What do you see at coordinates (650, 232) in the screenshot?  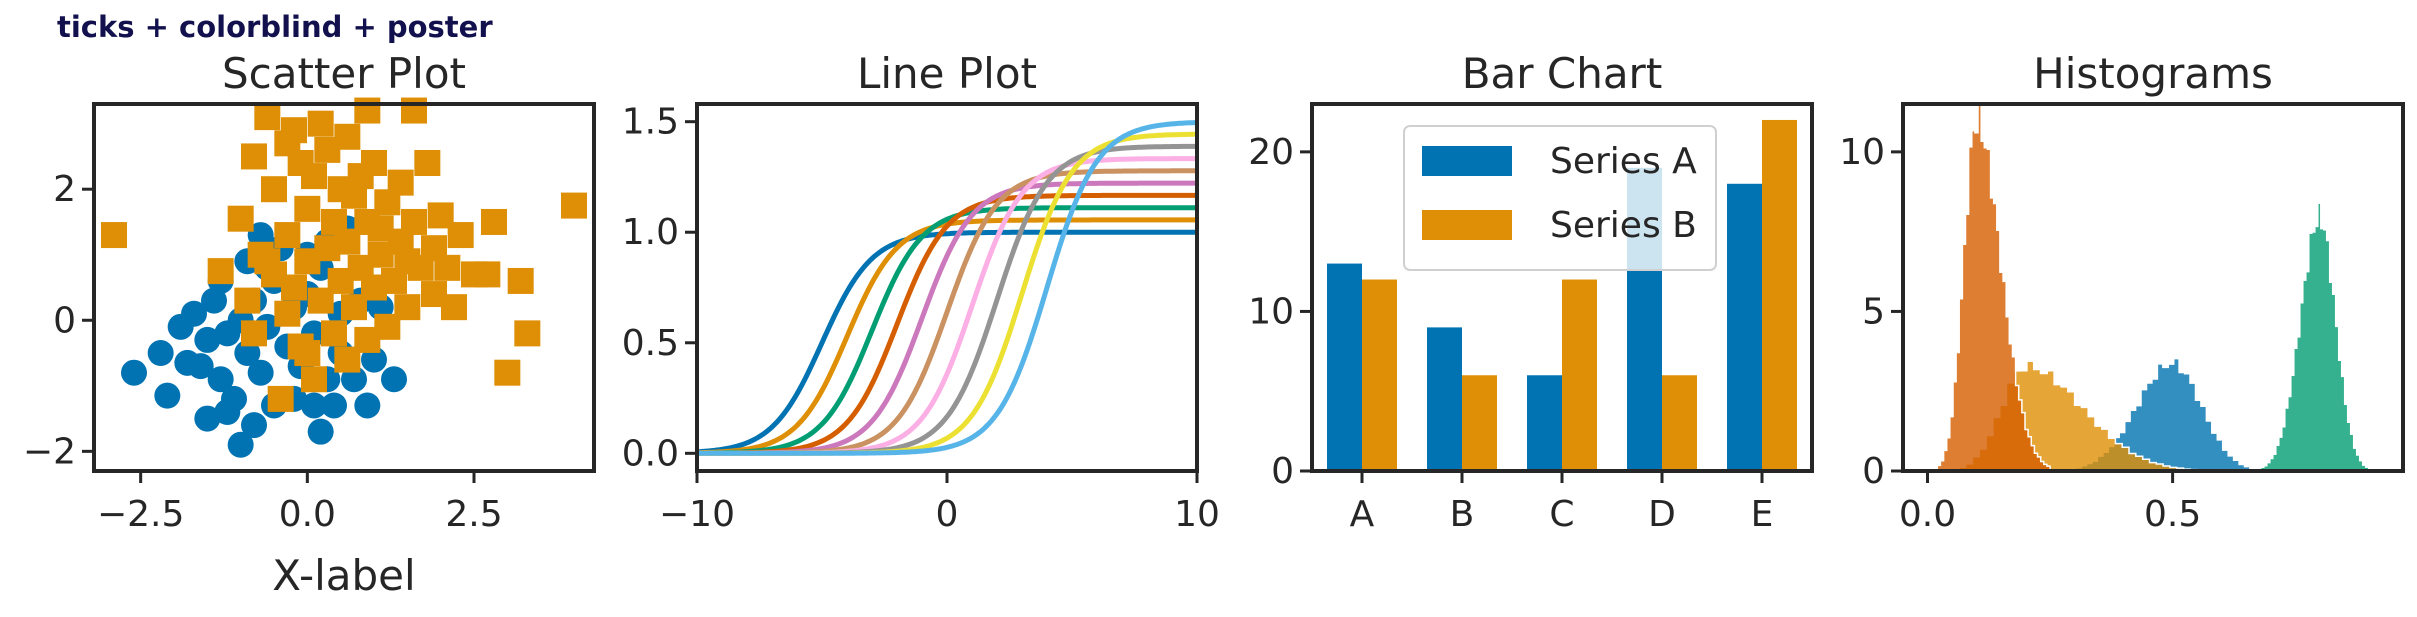 I see `line-ytick-label: 1.0` at bounding box center [650, 232].